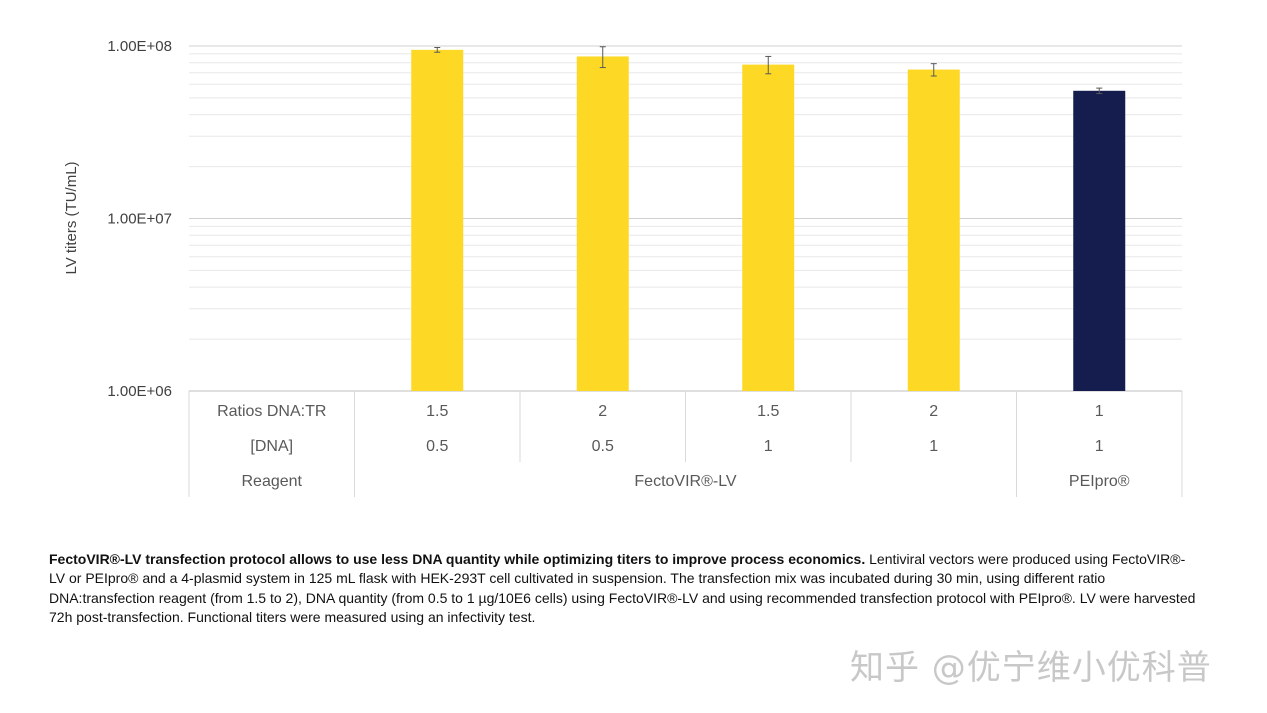  What do you see at coordinates (71, 217) in the screenshot?
I see `y-axis-label: LV titers (TU/mL)` at bounding box center [71, 217].